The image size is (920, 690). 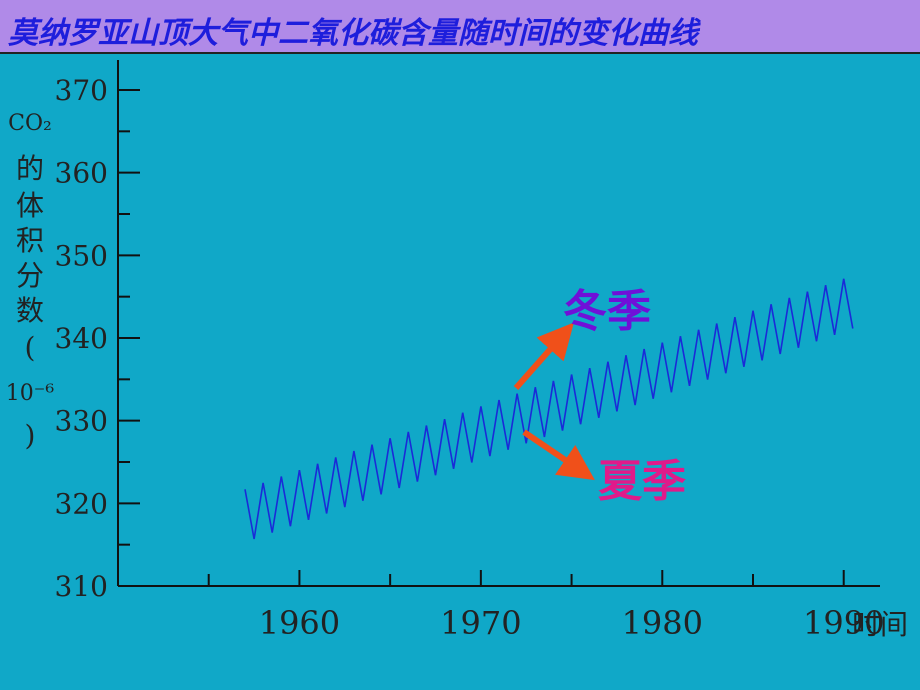 I want to click on y-tick-label: 320, so click(x=81, y=503).